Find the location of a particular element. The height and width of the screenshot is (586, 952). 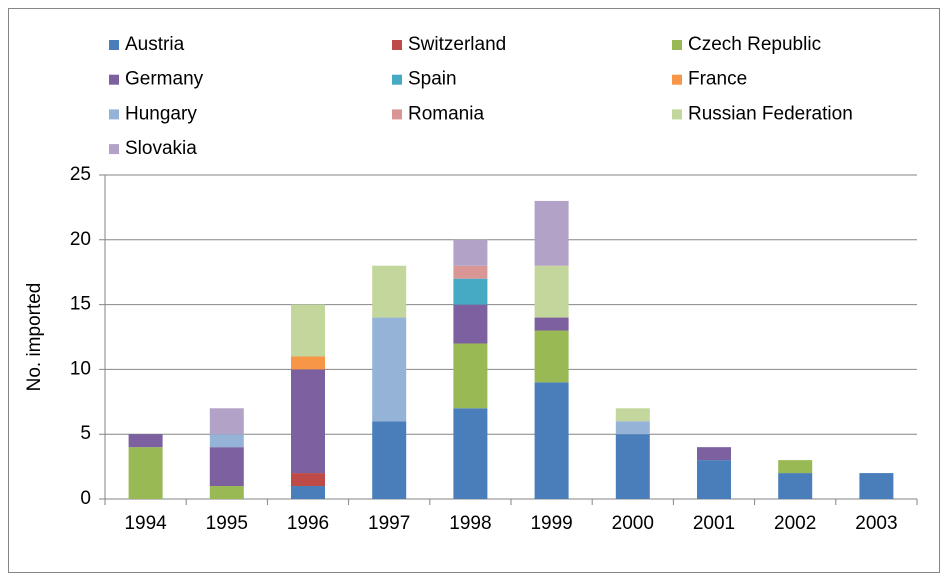

legend-label: Germany is located at coordinates (164, 79).